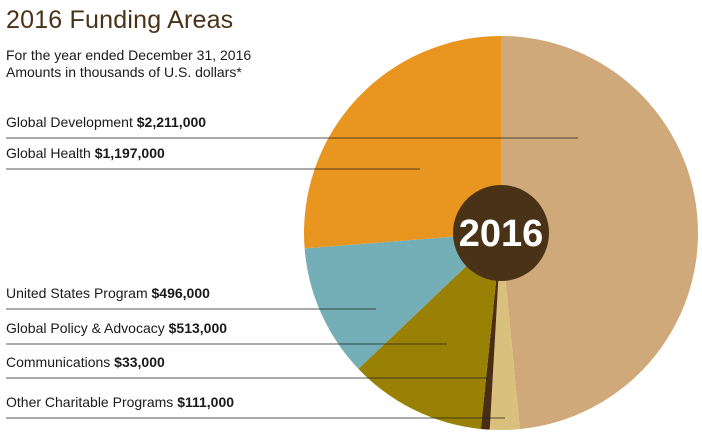 This screenshot has width=702, height=434. Describe the element at coordinates (106, 122) in the screenshot. I see `legend-label-global-development: Global Development $2,211,000` at that location.